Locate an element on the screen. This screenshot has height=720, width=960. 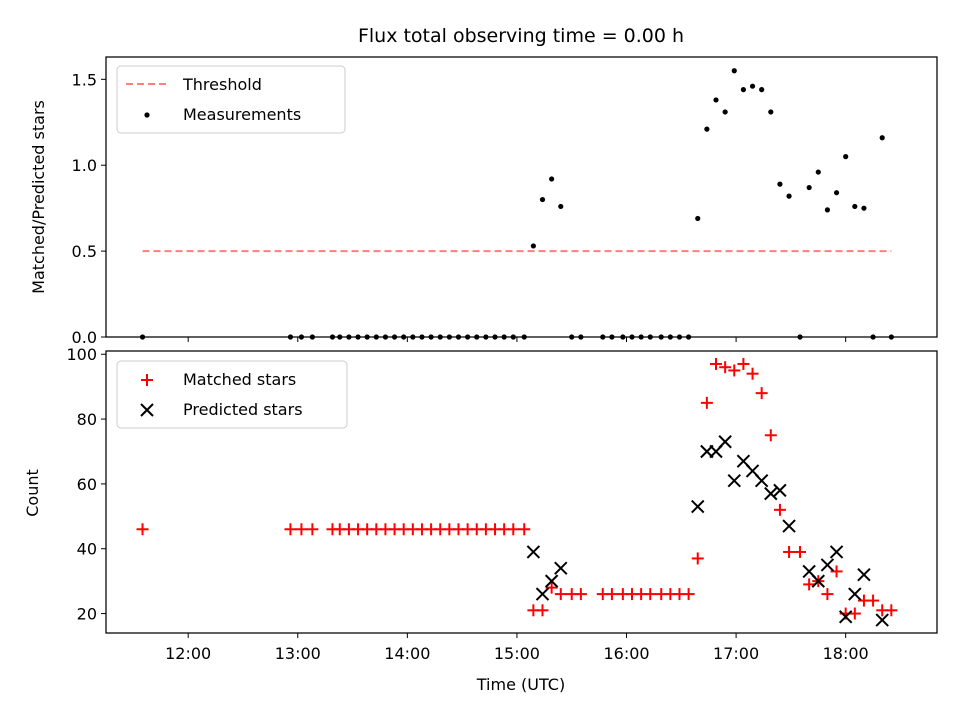
top-legend: Threshold Measurements is located at coordinates (231, 99).